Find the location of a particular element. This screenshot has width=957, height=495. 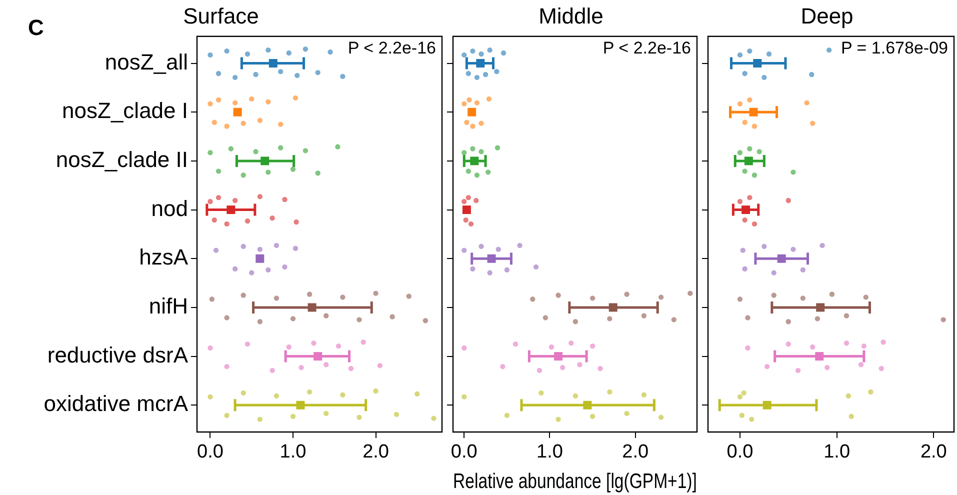

chart-title: Middle is located at coordinates (571, 15).